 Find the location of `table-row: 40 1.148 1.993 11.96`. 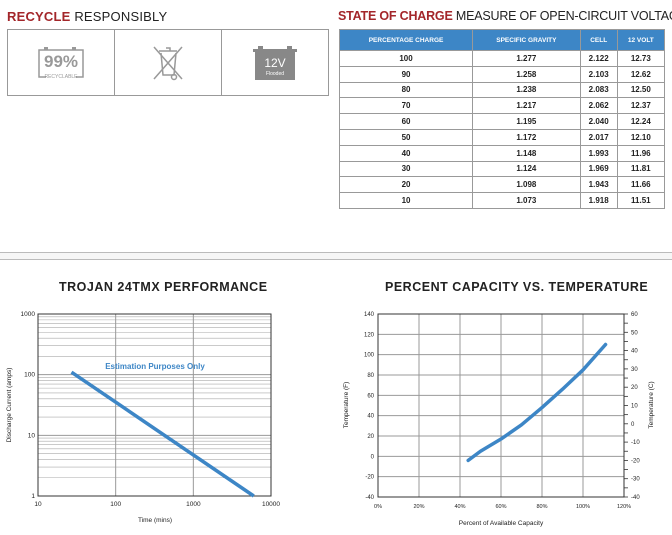

table-row: 40 1.148 1.993 11.96 is located at coordinates (502, 153).